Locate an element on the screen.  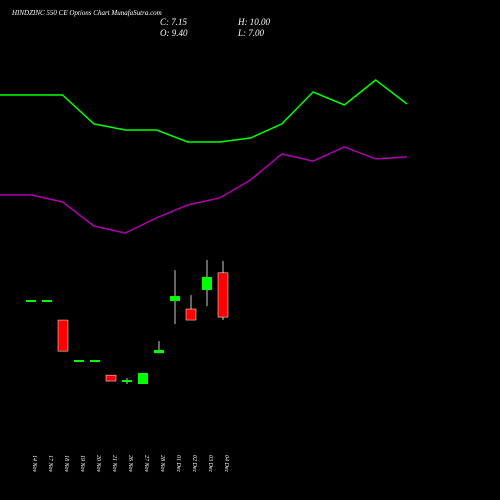
x-tick-label: 27 Nov is located at coordinates (146, 464).